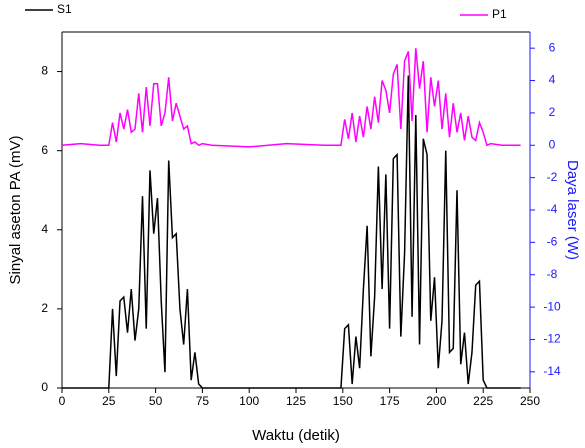  I want to click on y2-tick-label: -14, so click(552, 371).